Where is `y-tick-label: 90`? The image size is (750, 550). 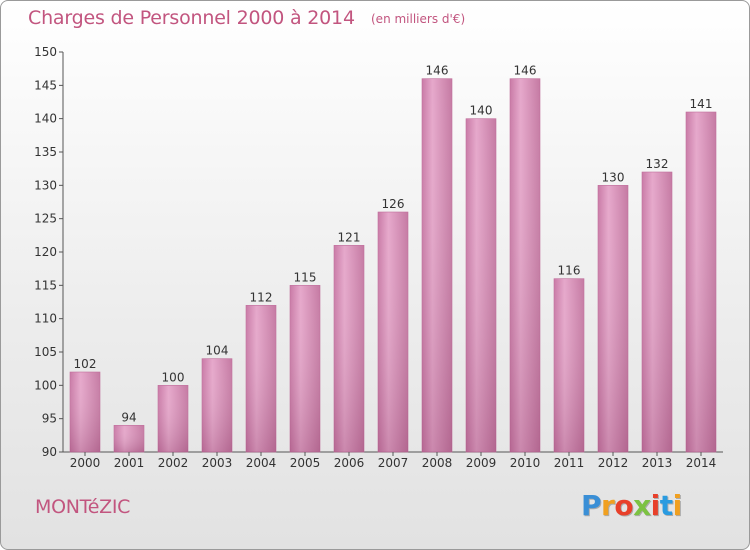 y-tick-label: 90 is located at coordinates (49, 452).